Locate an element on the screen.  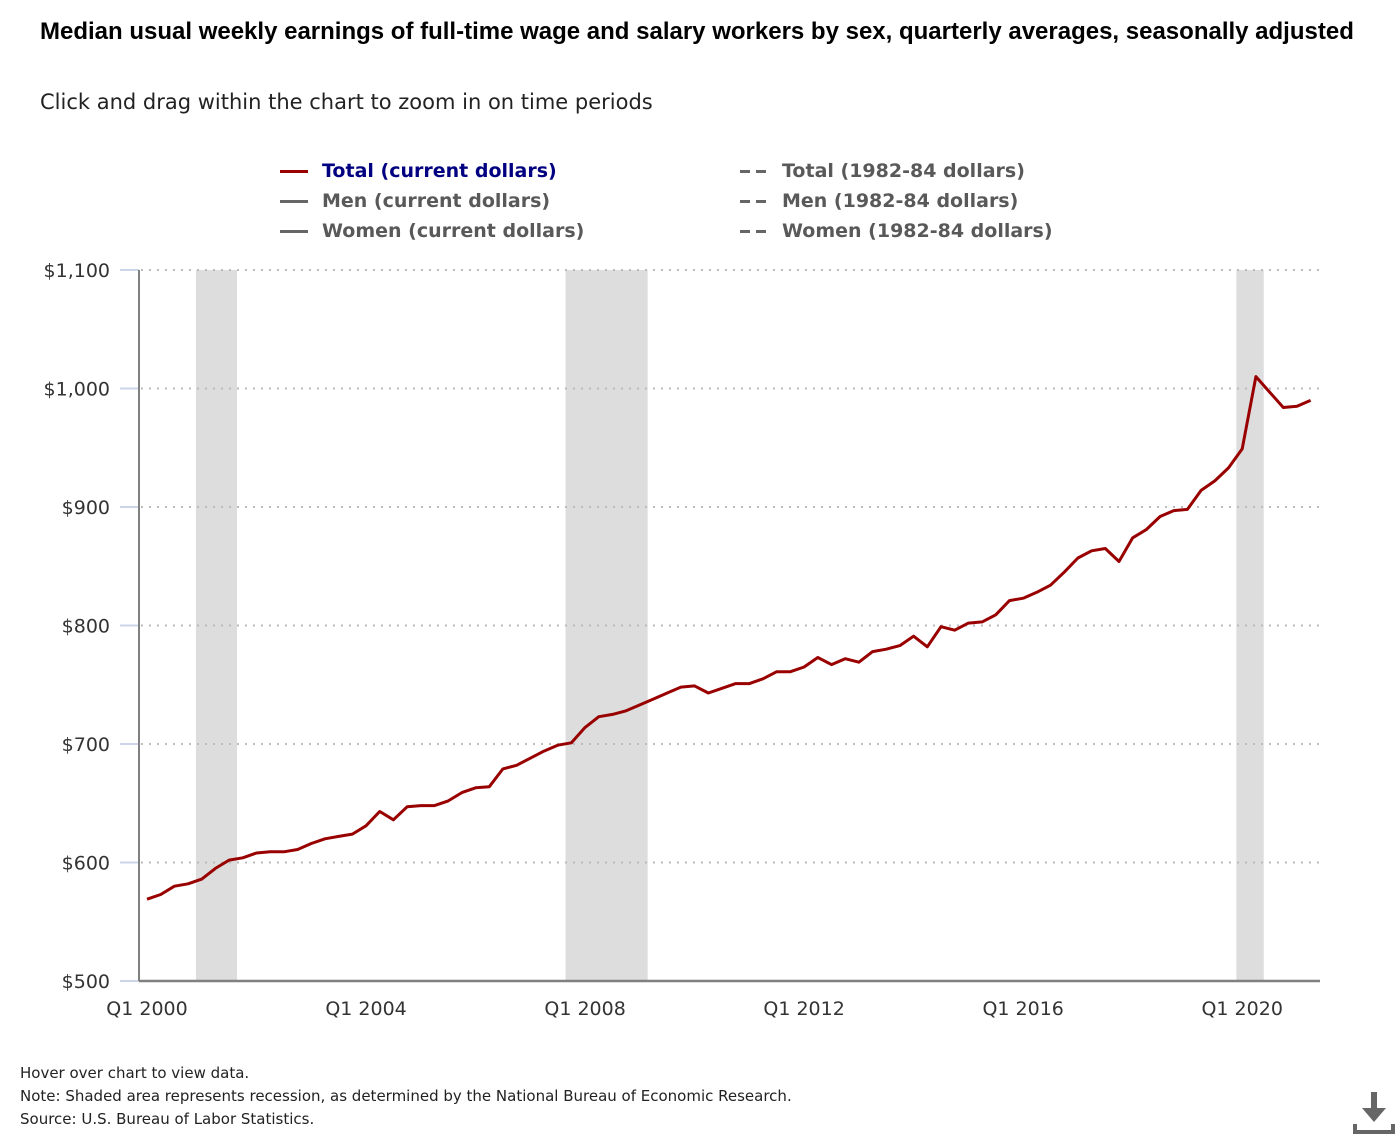
legend-item-women-real: Women (1982-84 dollars) is located at coordinates (896, 231).